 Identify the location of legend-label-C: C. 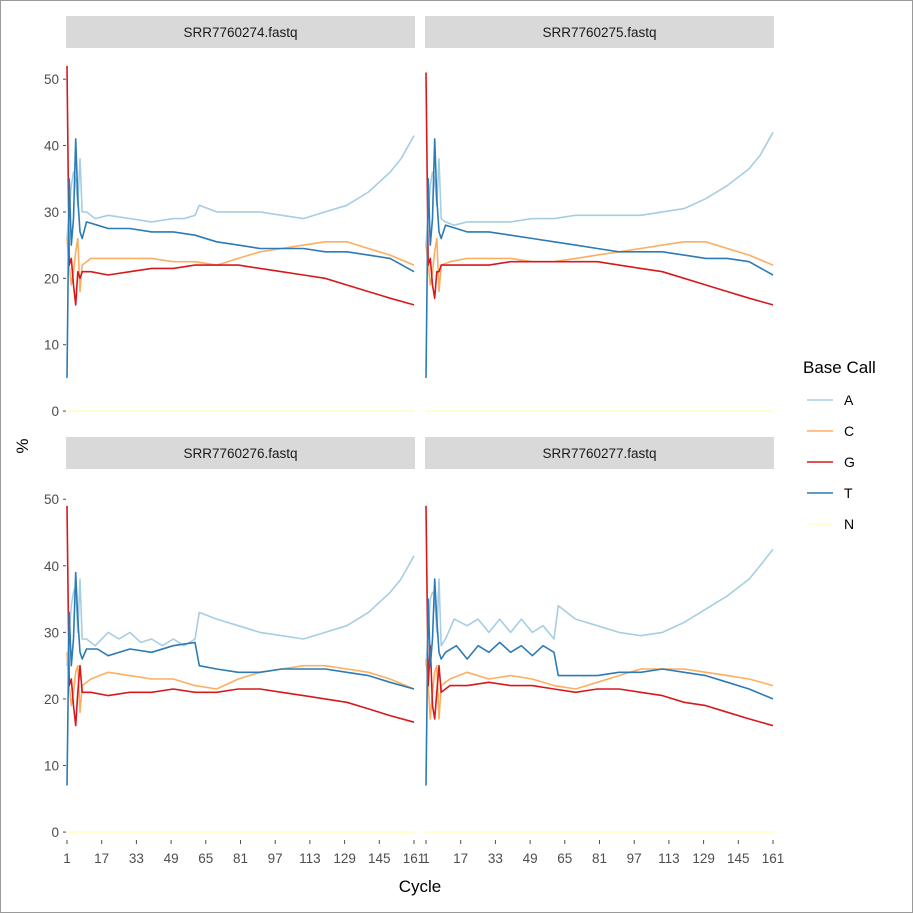
(849, 431).